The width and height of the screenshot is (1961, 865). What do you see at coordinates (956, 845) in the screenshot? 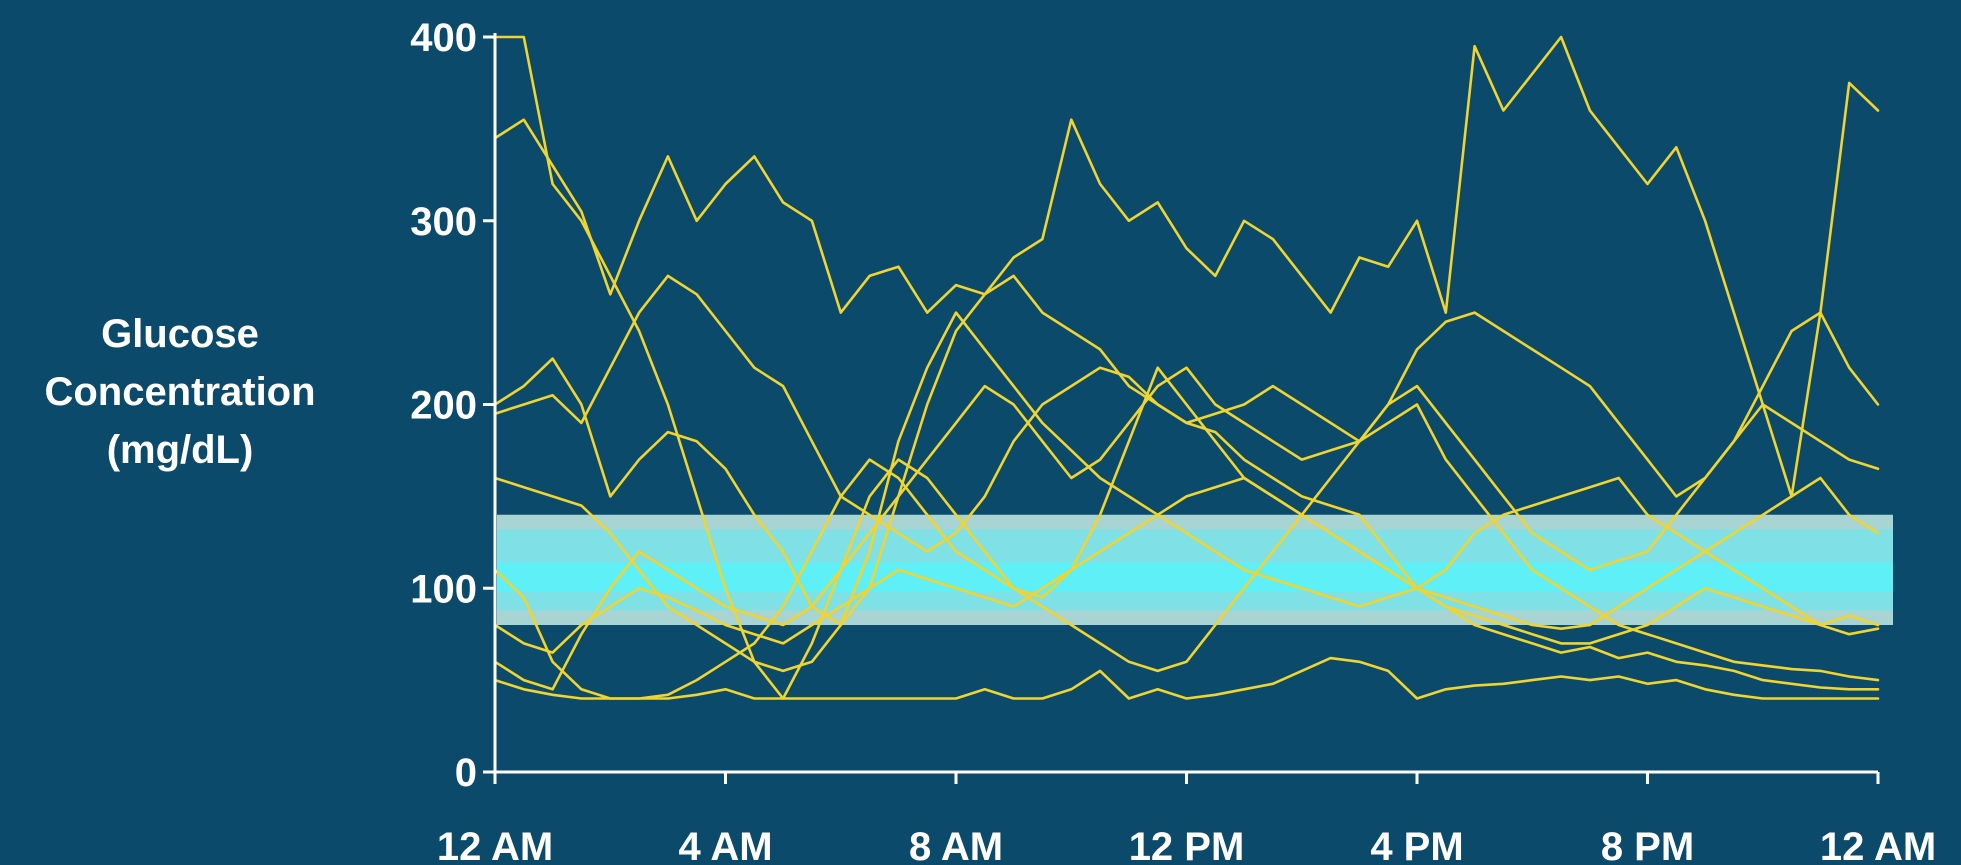
I see `x-tick-label-2: 8 AM` at bounding box center [956, 845].